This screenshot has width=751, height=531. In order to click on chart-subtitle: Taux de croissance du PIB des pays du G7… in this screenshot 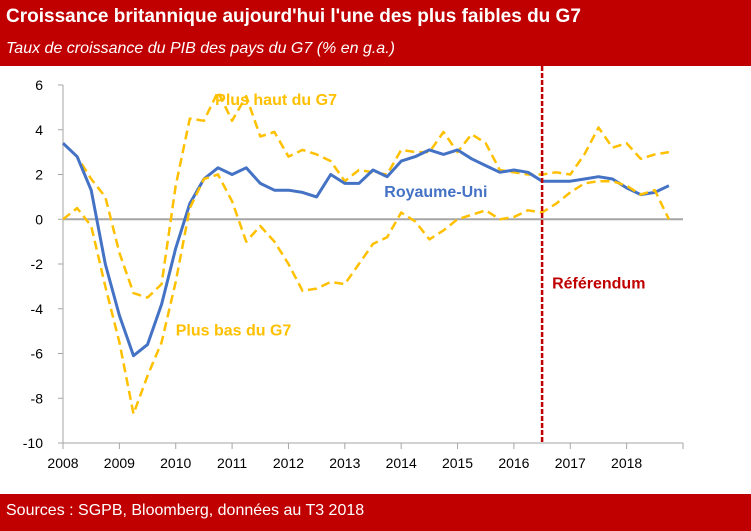, I will do `click(200, 48)`.